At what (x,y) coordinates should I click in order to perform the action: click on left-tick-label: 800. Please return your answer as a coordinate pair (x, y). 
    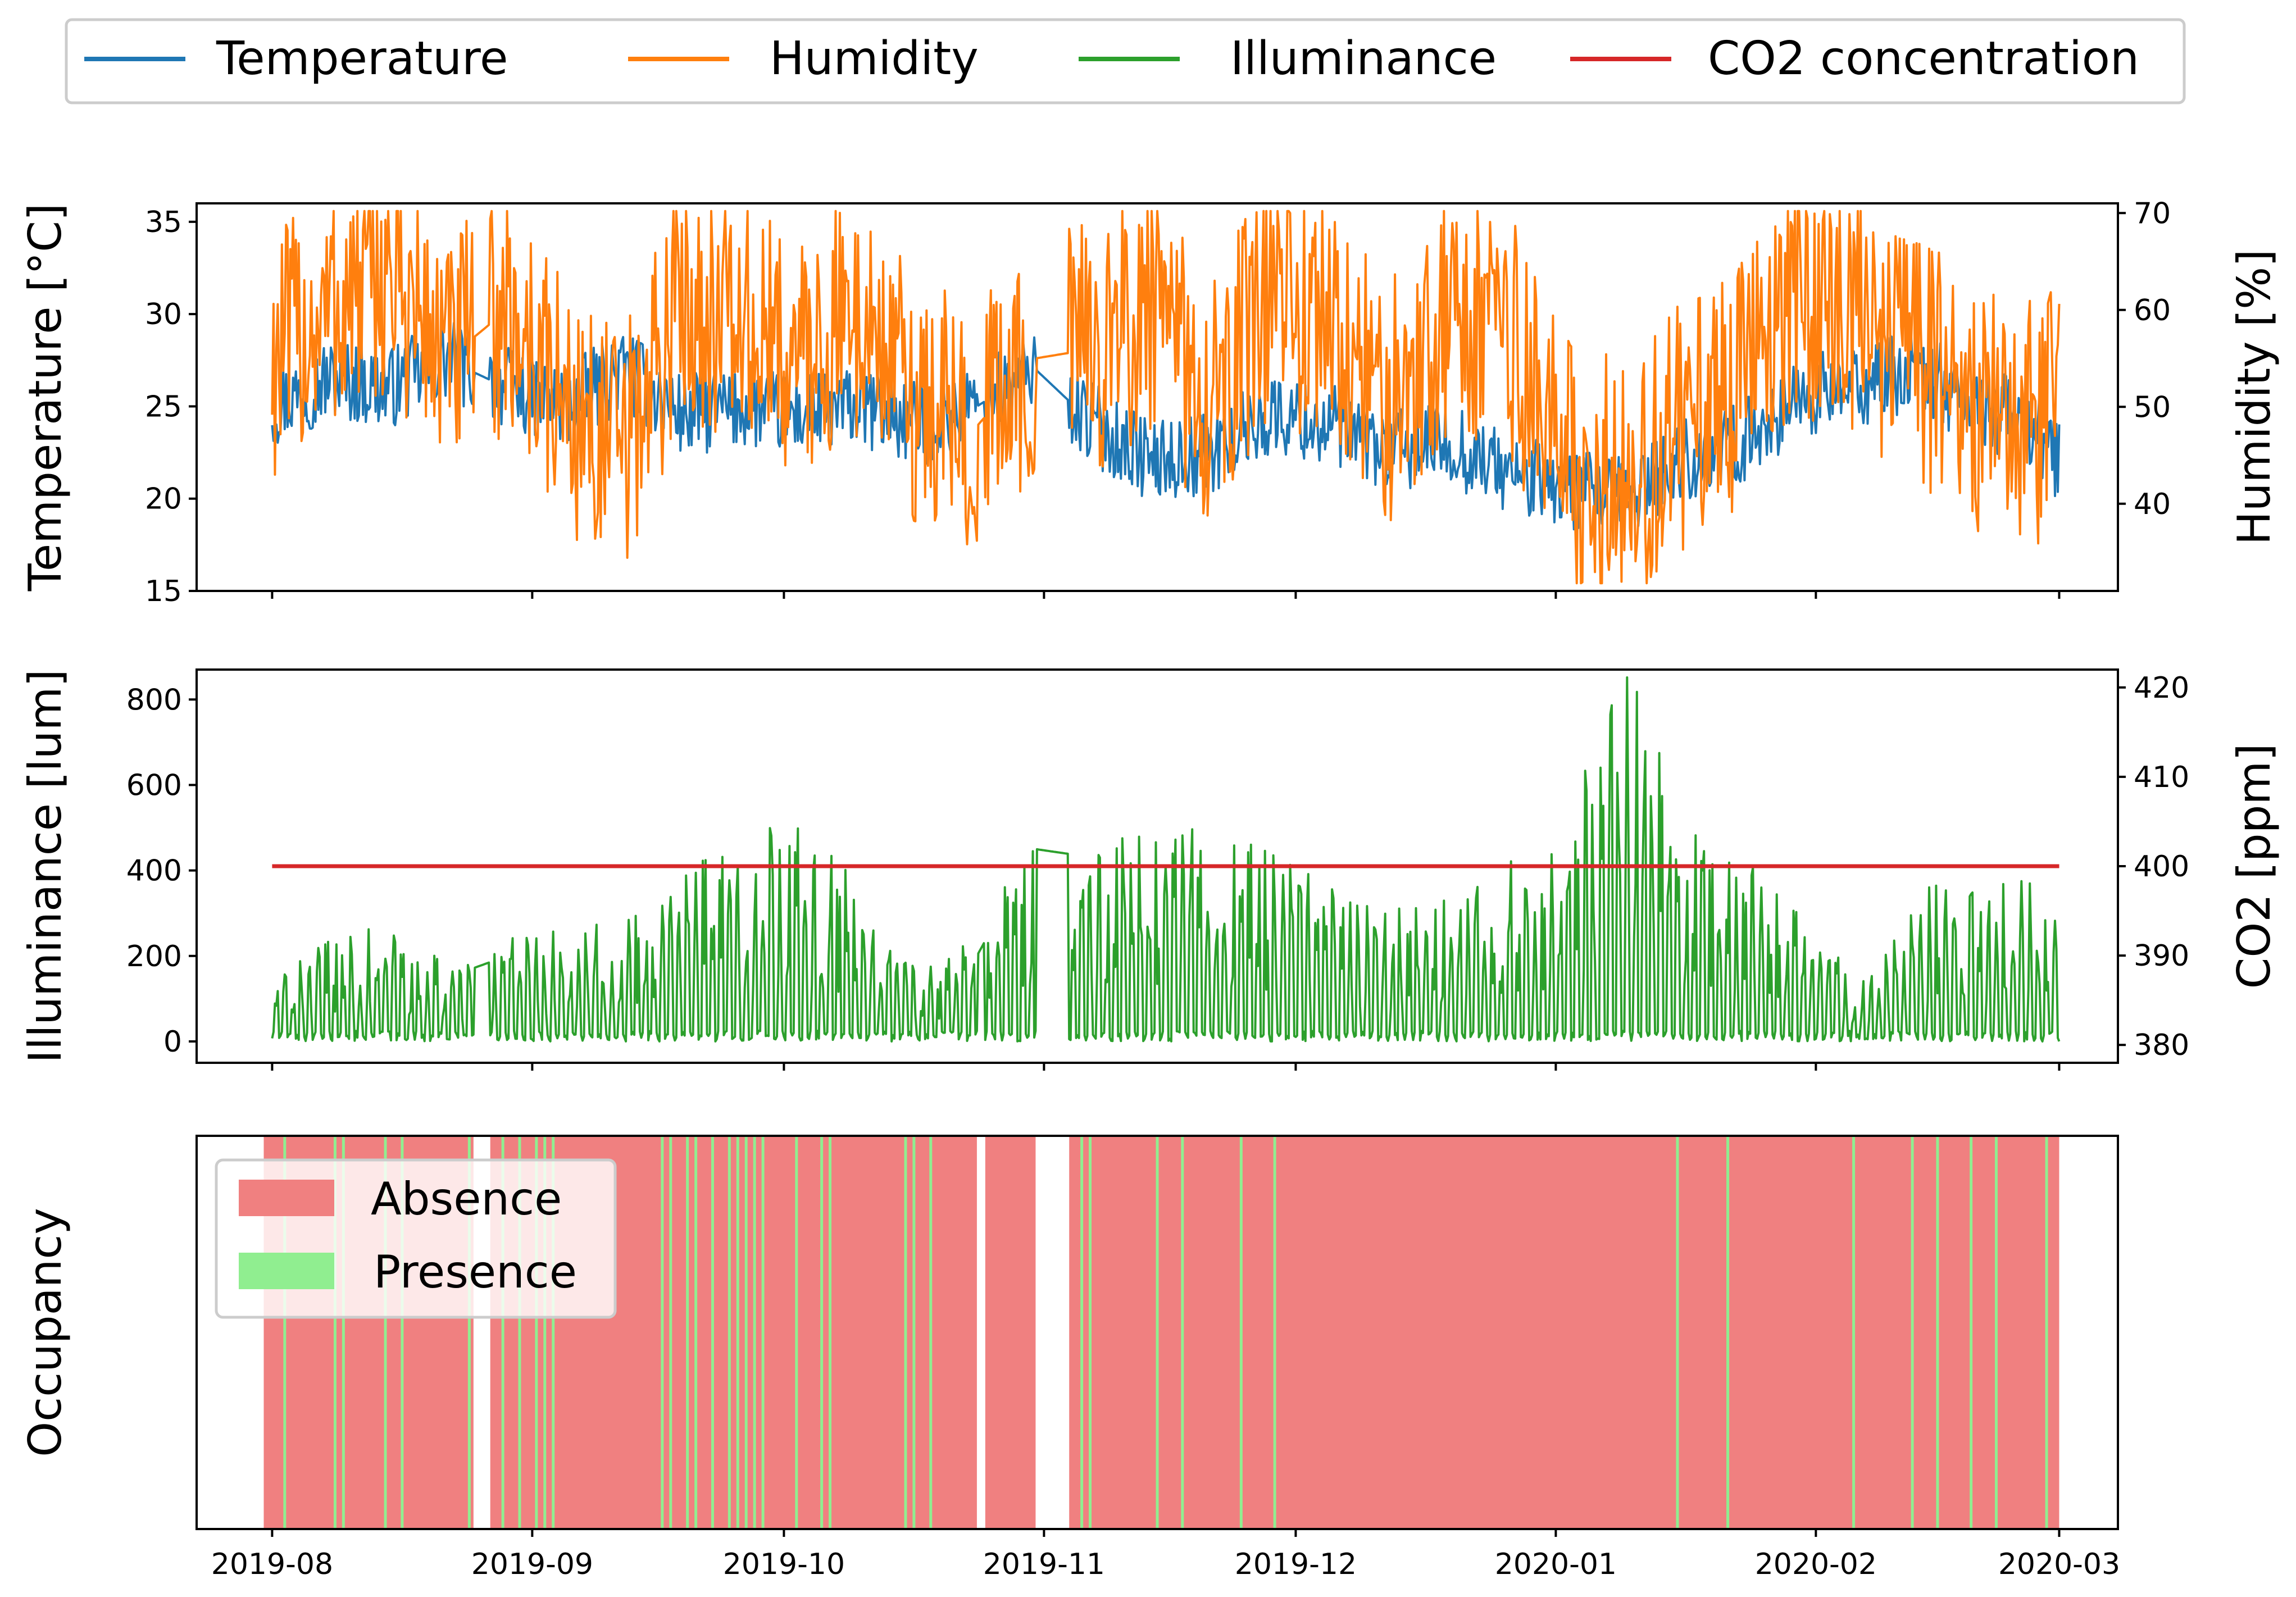
    Looking at the image, I should click on (154, 700).